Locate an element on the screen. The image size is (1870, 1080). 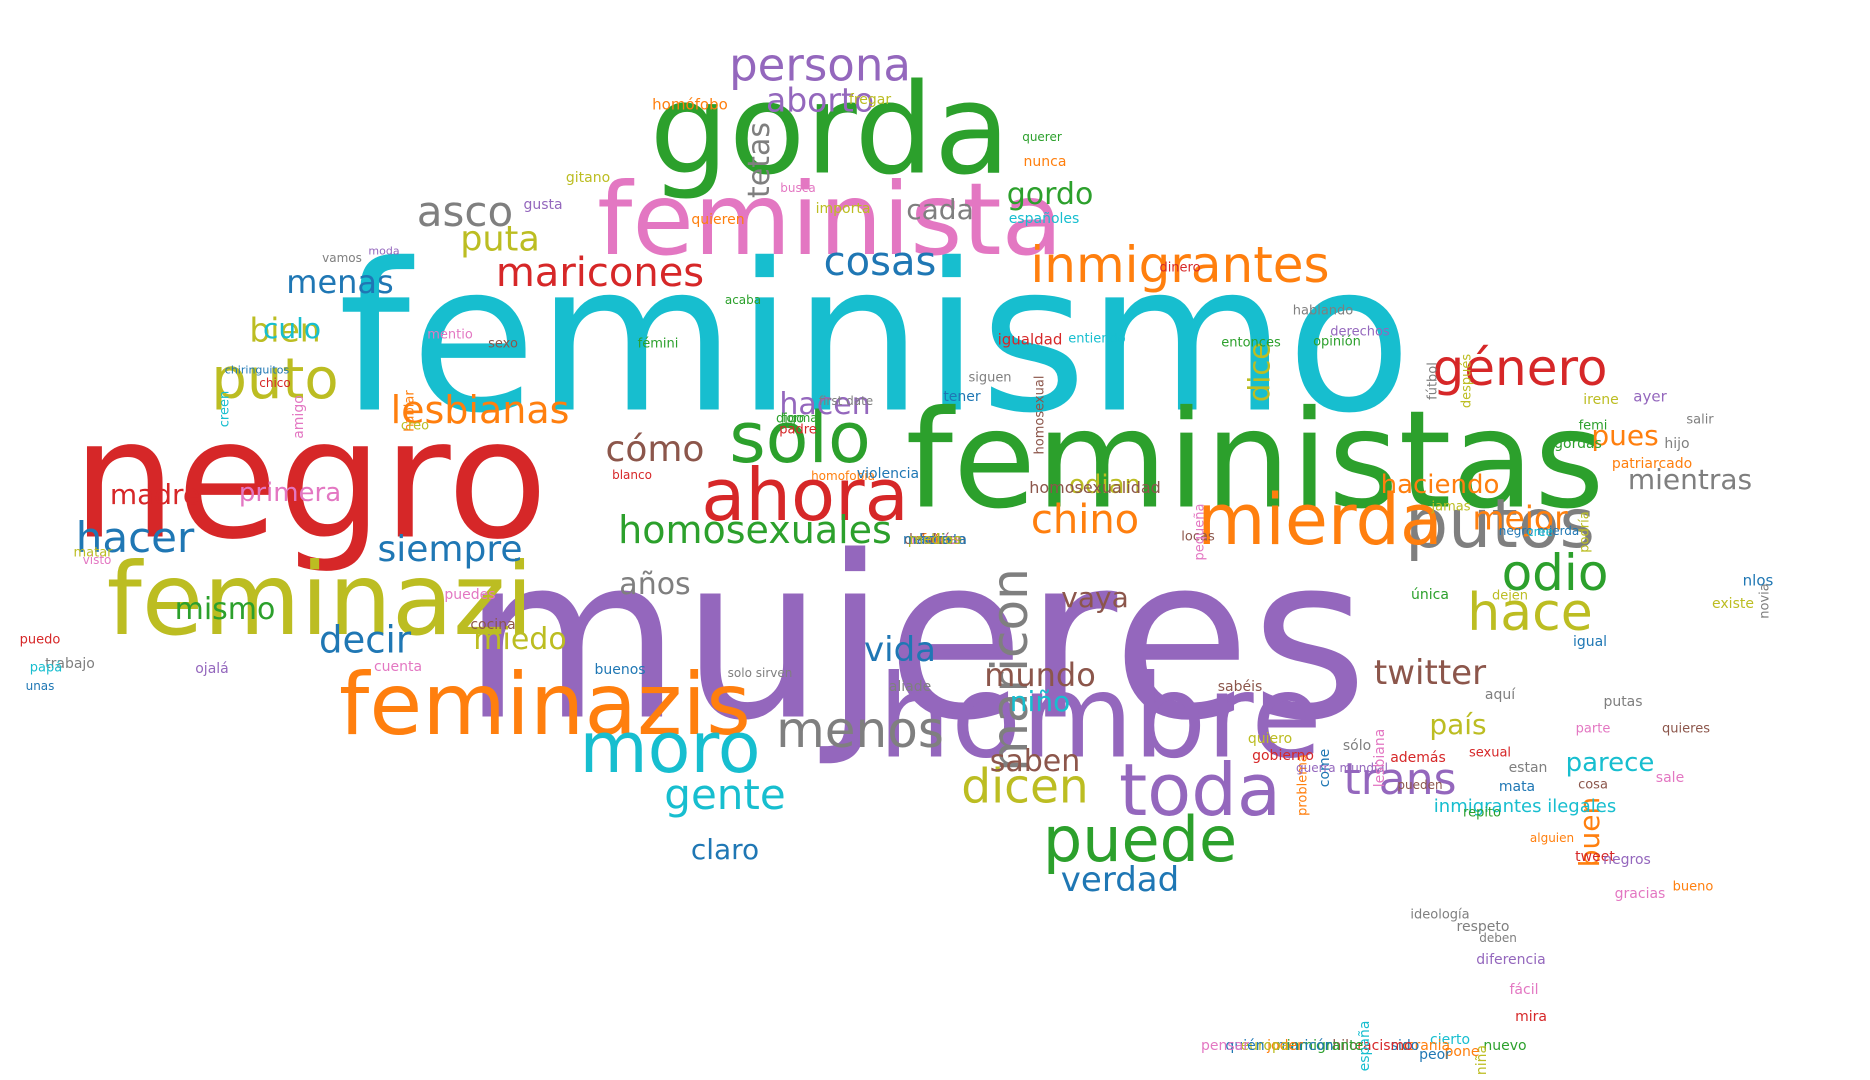
word-pone: pone is located at coordinates (1462, 1052).